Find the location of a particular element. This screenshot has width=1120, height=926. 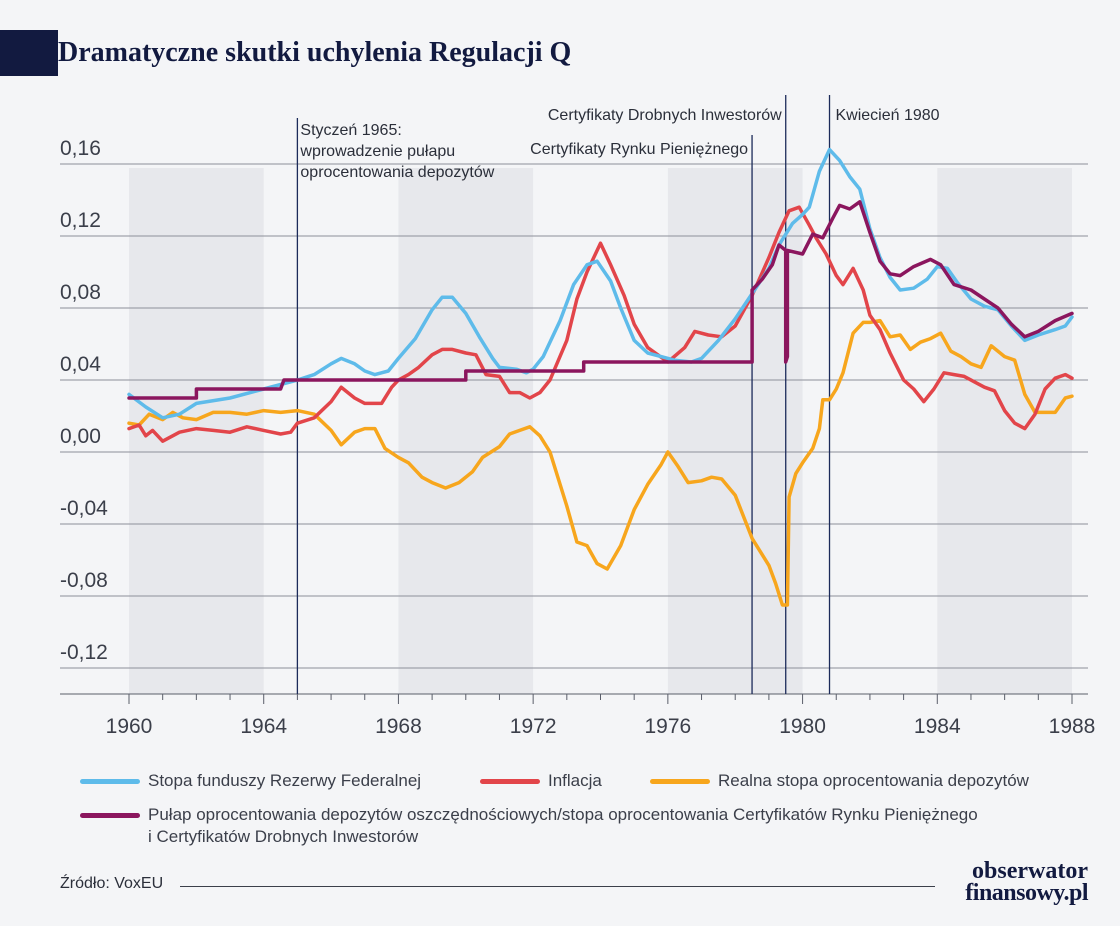

x-tick-label-2: 1968 is located at coordinates (398, 726).